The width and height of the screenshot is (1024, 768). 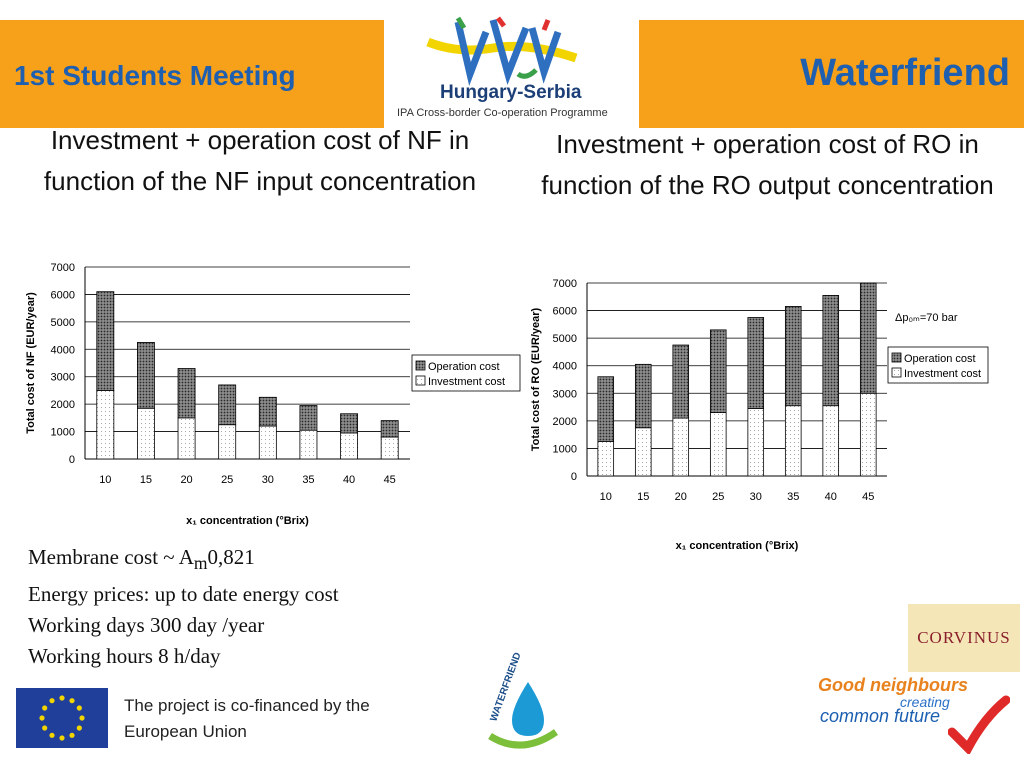 What do you see at coordinates (155, 75) in the screenshot?
I see `meeting-title: 1st Students Meeting` at bounding box center [155, 75].